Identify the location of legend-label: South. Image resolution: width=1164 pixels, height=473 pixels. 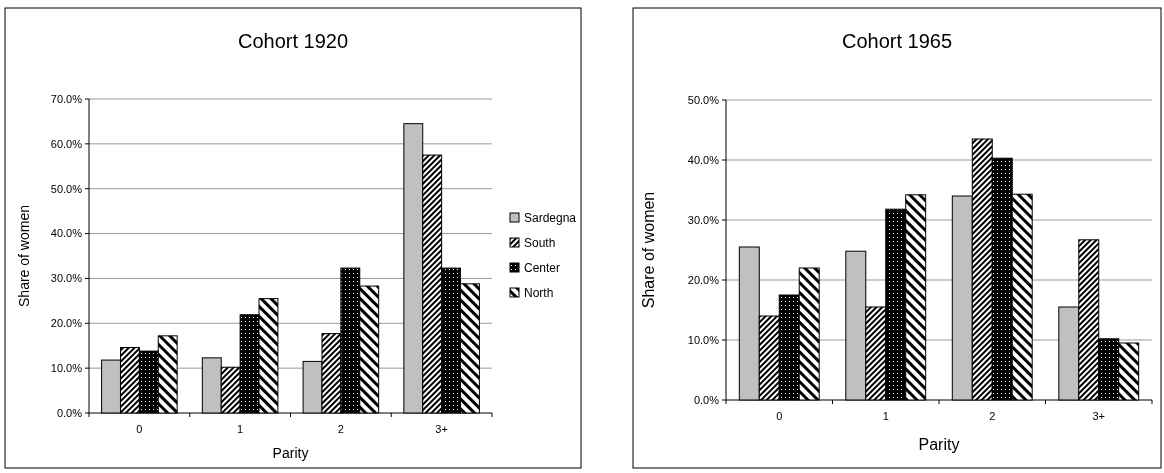
(540, 243).